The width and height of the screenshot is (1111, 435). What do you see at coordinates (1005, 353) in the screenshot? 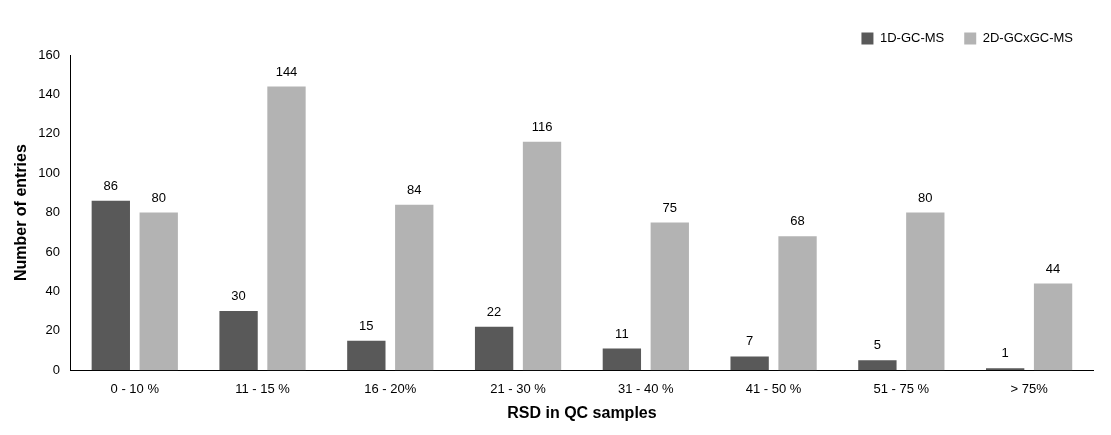
I see `data-label: 1` at bounding box center [1005, 353].